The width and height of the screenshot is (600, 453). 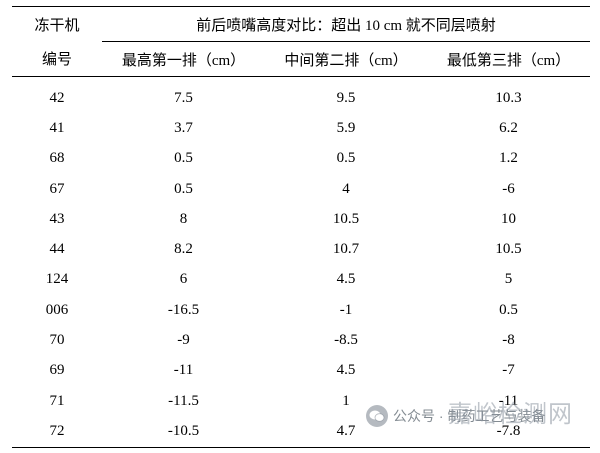 What do you see at coordinates (57, 309) in the screenshot?
I see `cell-machine-id: 006` at bounding box center [57, 309].